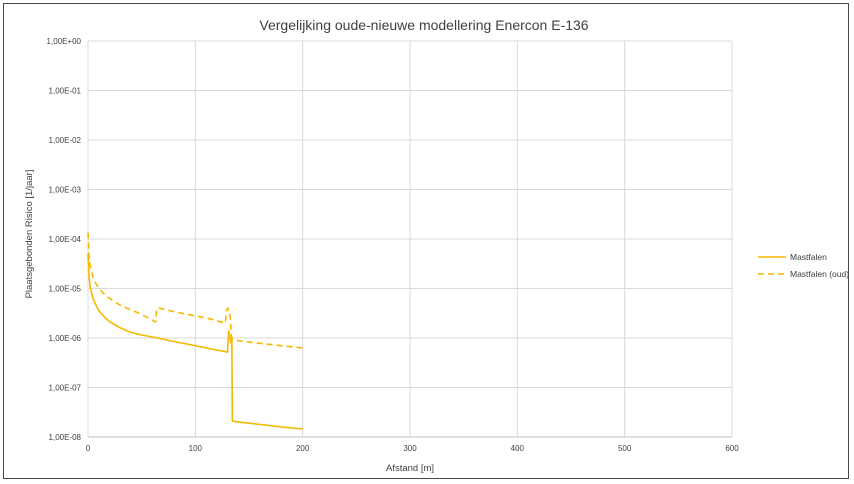  What do you see at coordinates (196, 448) in the screenshot?
I see `x-tick-label: 100` at bounding box center [196, 448].